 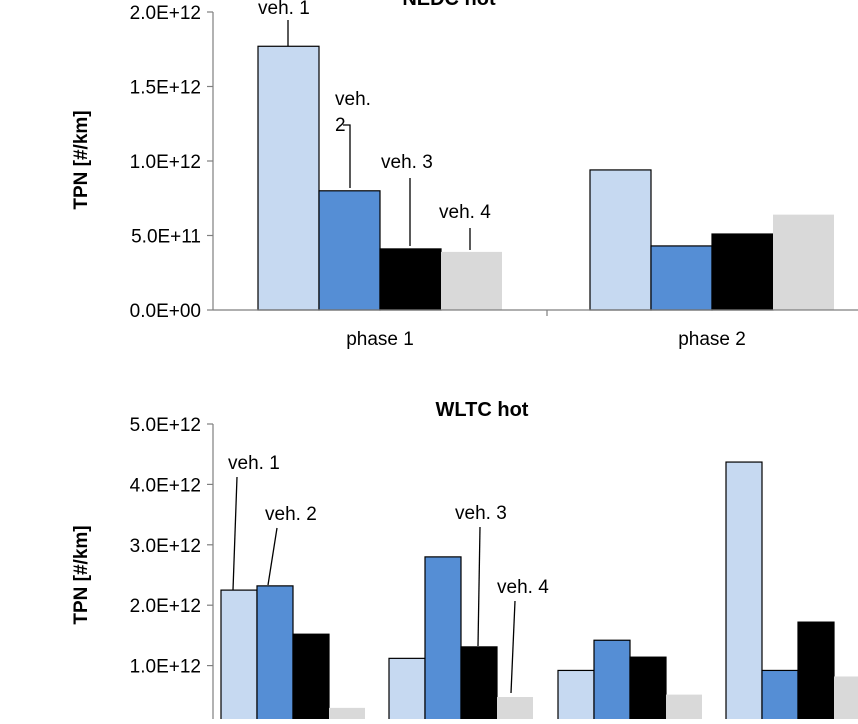 What do you see at coordinates (546, 339) in the screenshot?
I see `category-labels: phase 1 phase 2` at bounding box center [546, 339].